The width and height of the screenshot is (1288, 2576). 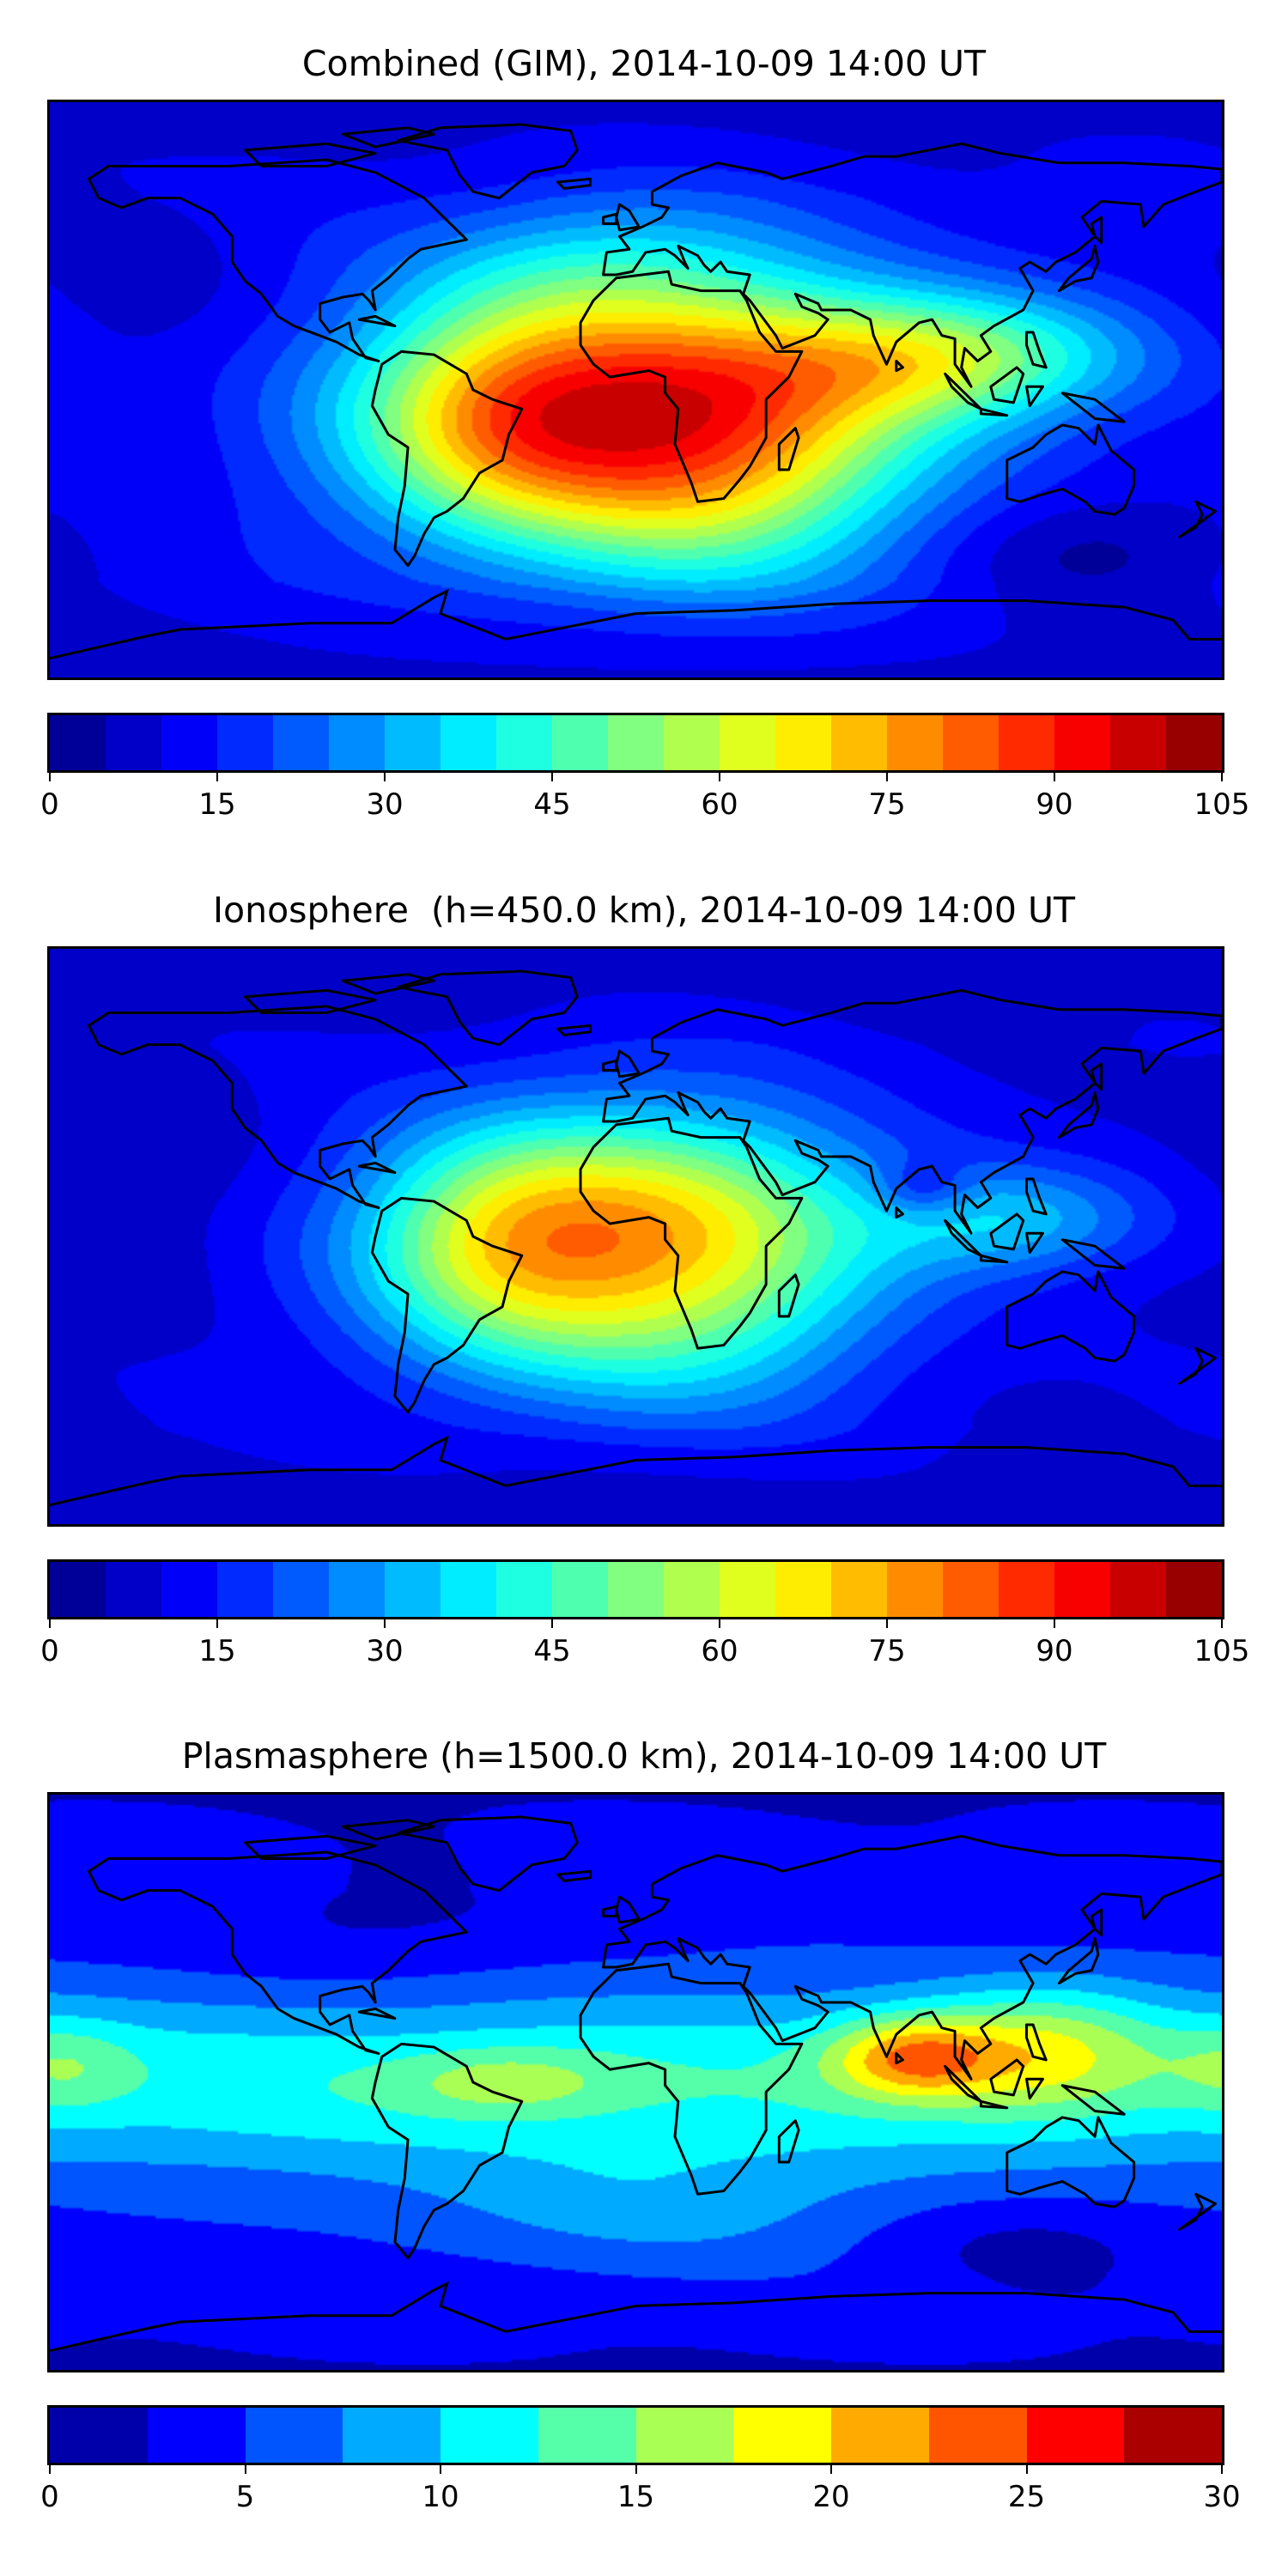 What do you see at coordinates (831, 2497) in the screenshot?
I see `tick-label: 20` at bounding box center [831, 2497].